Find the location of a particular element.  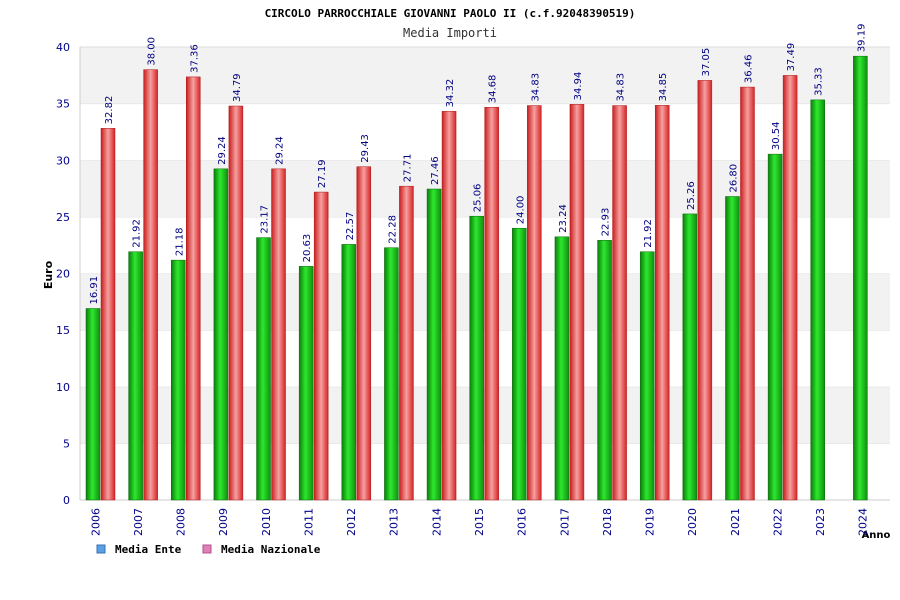

bar-media-ente-2022 is located at coordinates (775, 327).